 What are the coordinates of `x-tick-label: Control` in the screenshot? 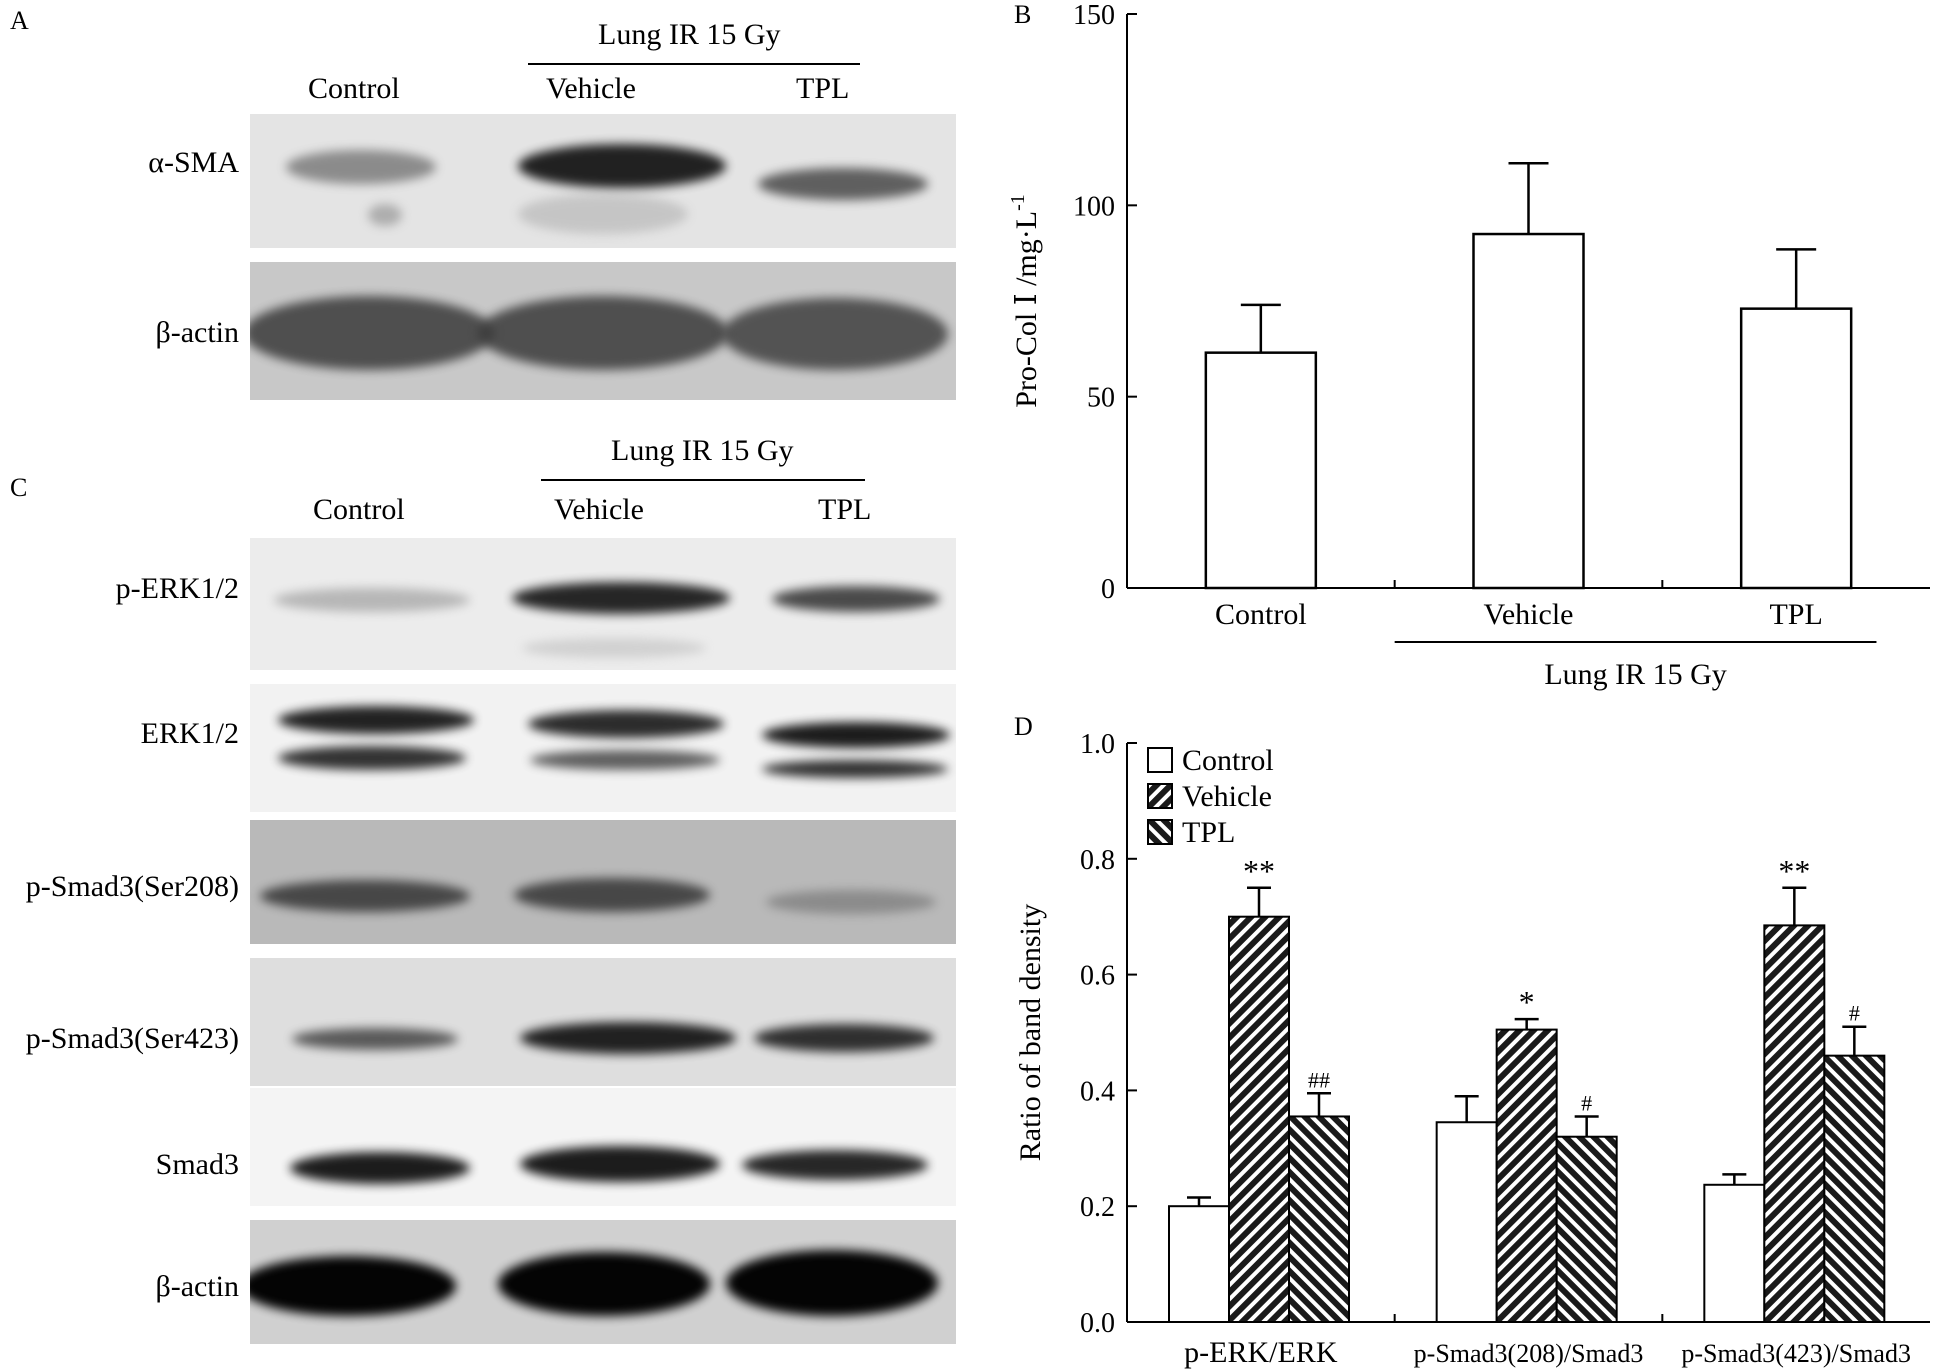 It's located at (1261, 614).